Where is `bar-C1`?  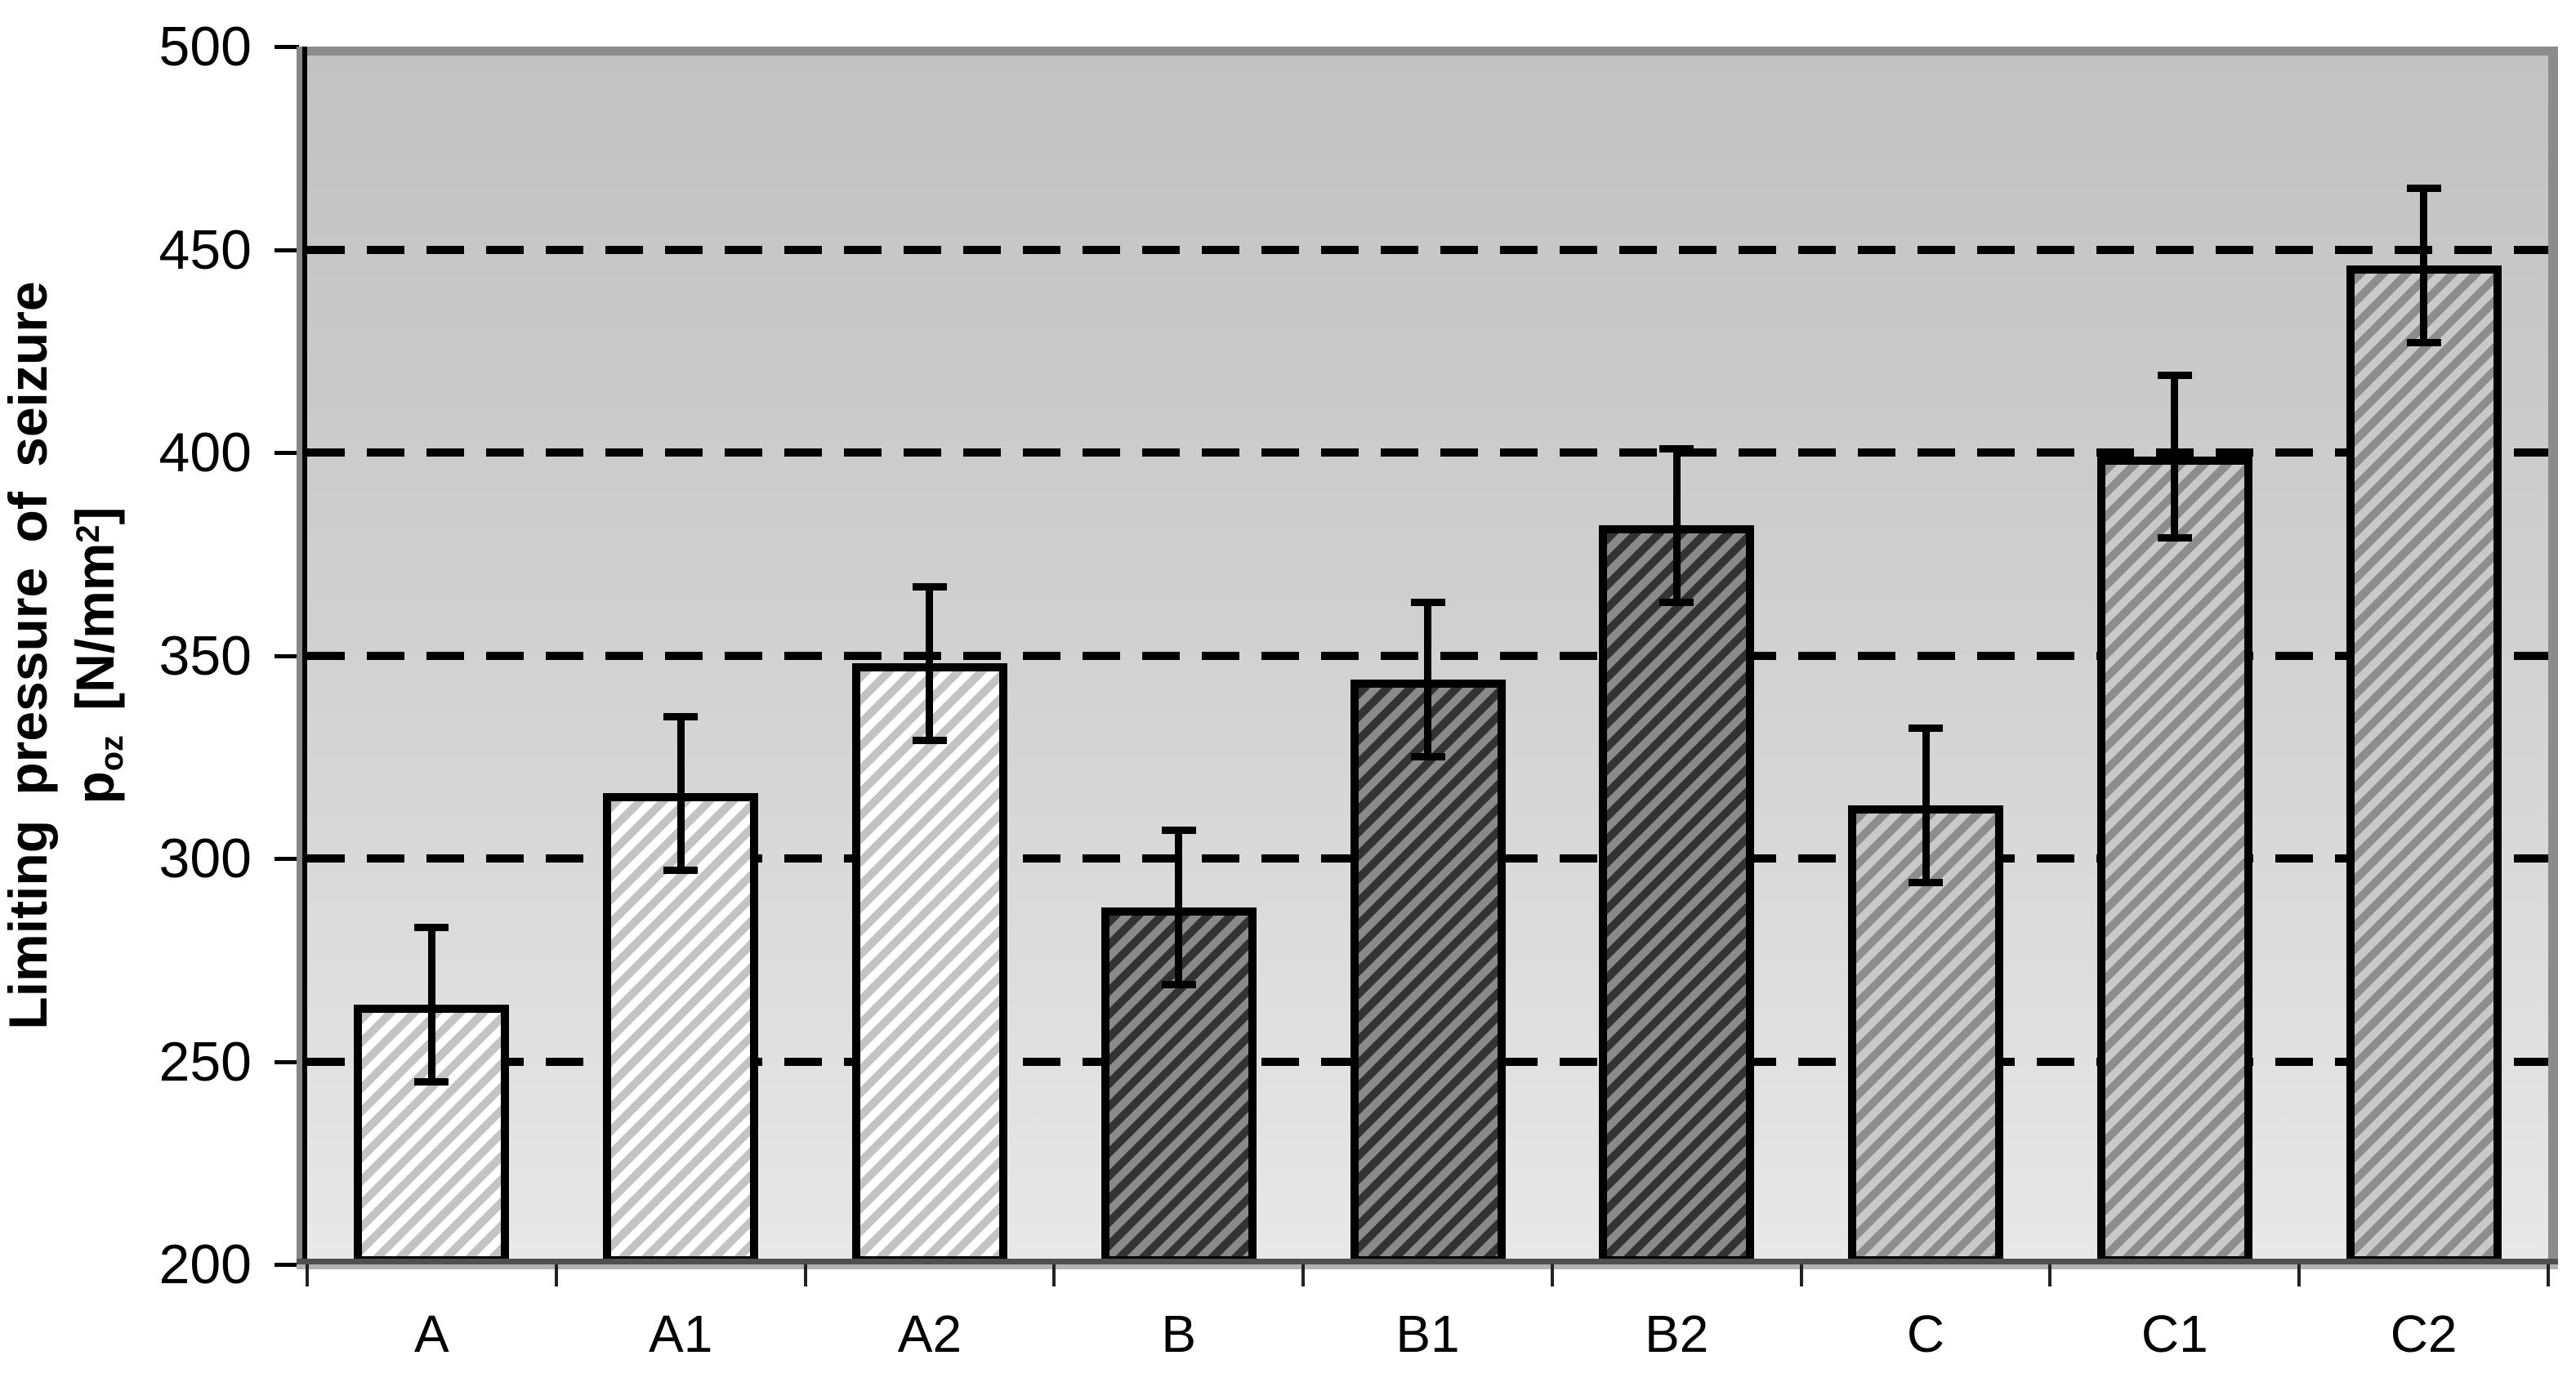
bar-C1 is located at coordinates (2174, 860).